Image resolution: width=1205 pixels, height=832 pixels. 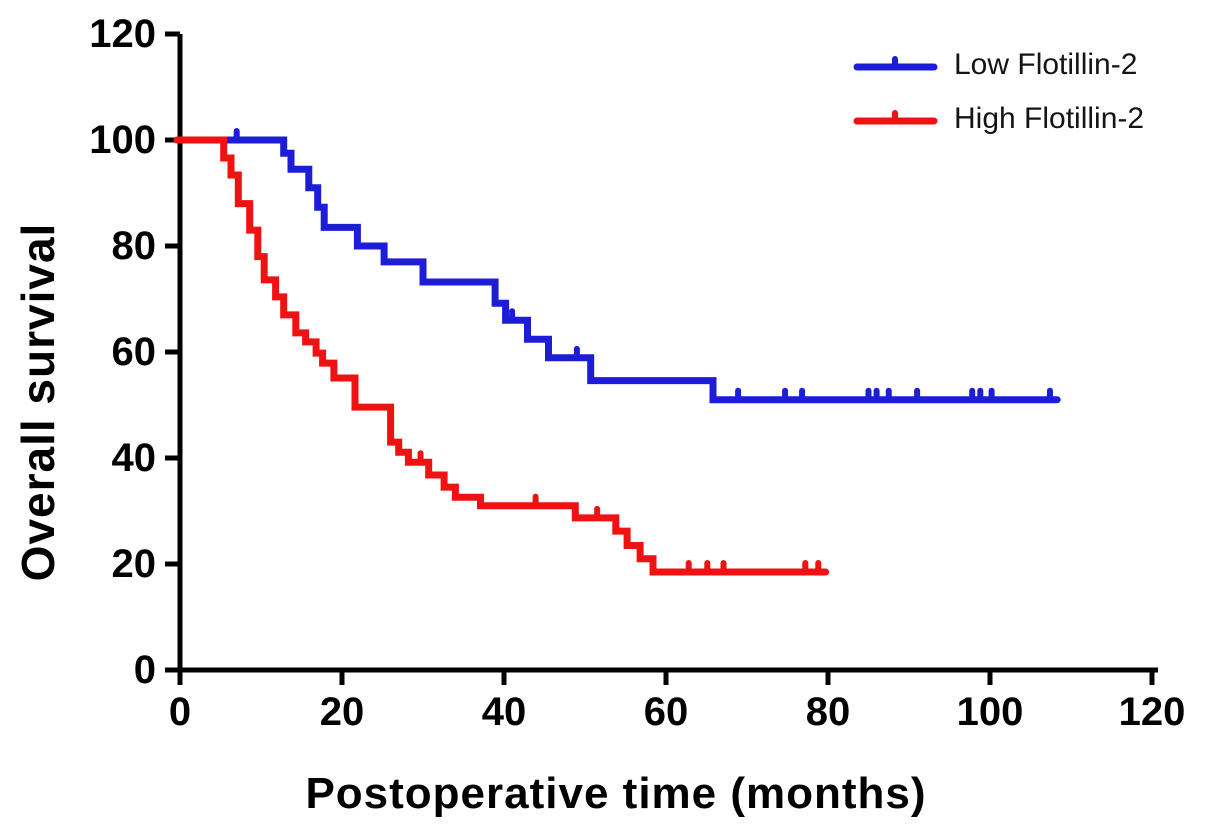 I want to click on legend-line-low-icon, so click(x=895, y=63).